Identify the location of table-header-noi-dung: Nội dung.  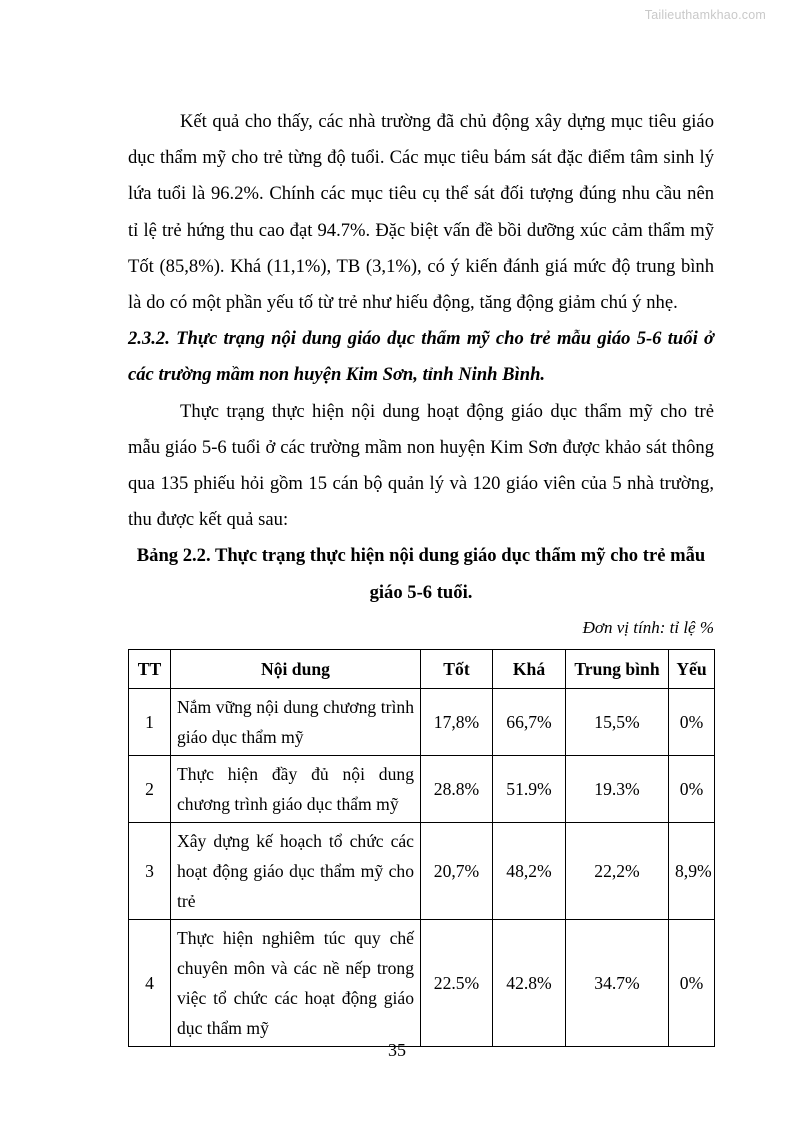
(295, 668).